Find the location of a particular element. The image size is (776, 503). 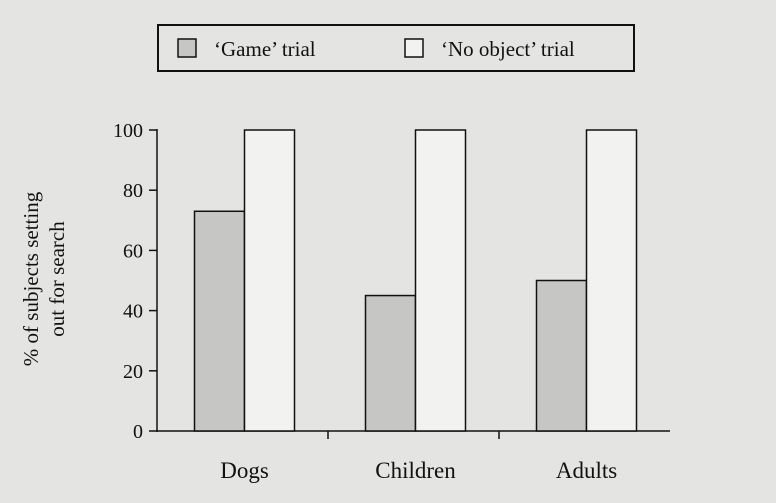

y-tick-label: 100 is located at coordinates (128, 131).